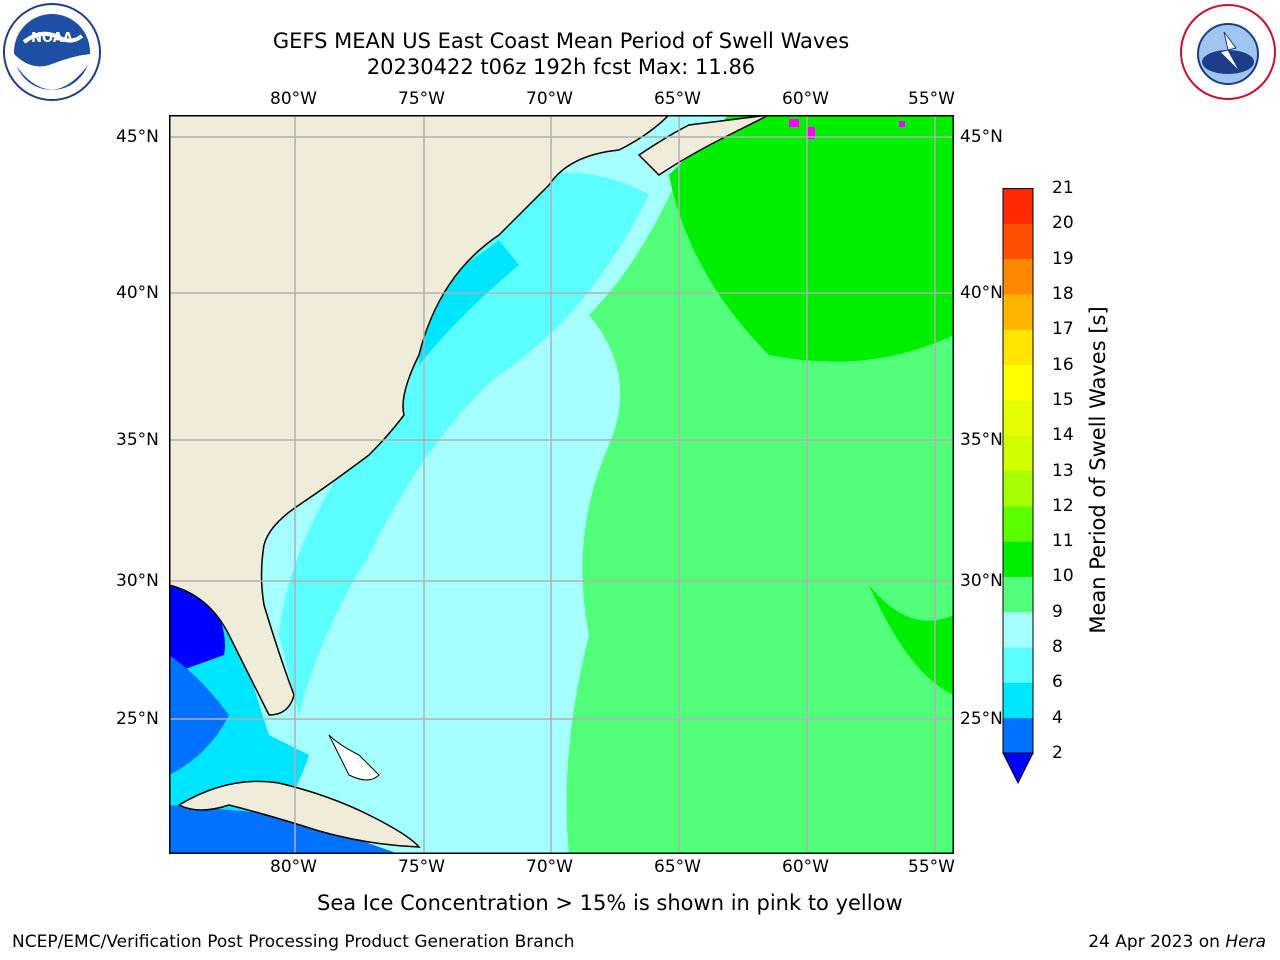 This screenshot has height=960, width=1280. I want to click on colorbar, so click(1018, 488).